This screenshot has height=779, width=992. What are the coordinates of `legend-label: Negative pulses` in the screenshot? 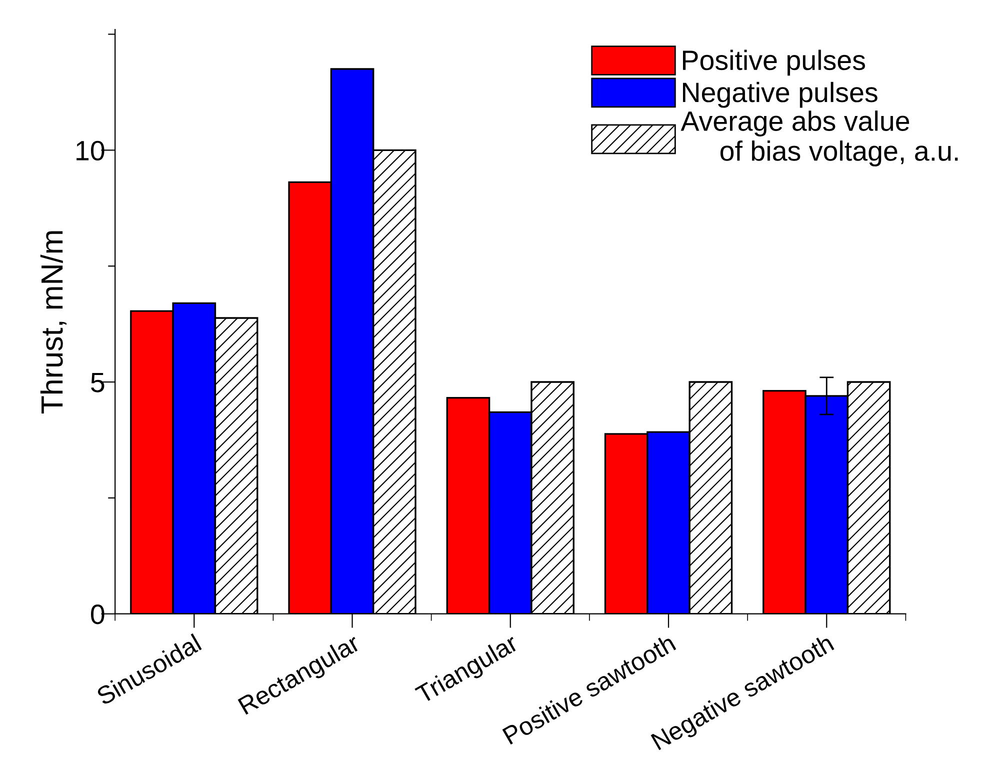 It's located at (780, 95).